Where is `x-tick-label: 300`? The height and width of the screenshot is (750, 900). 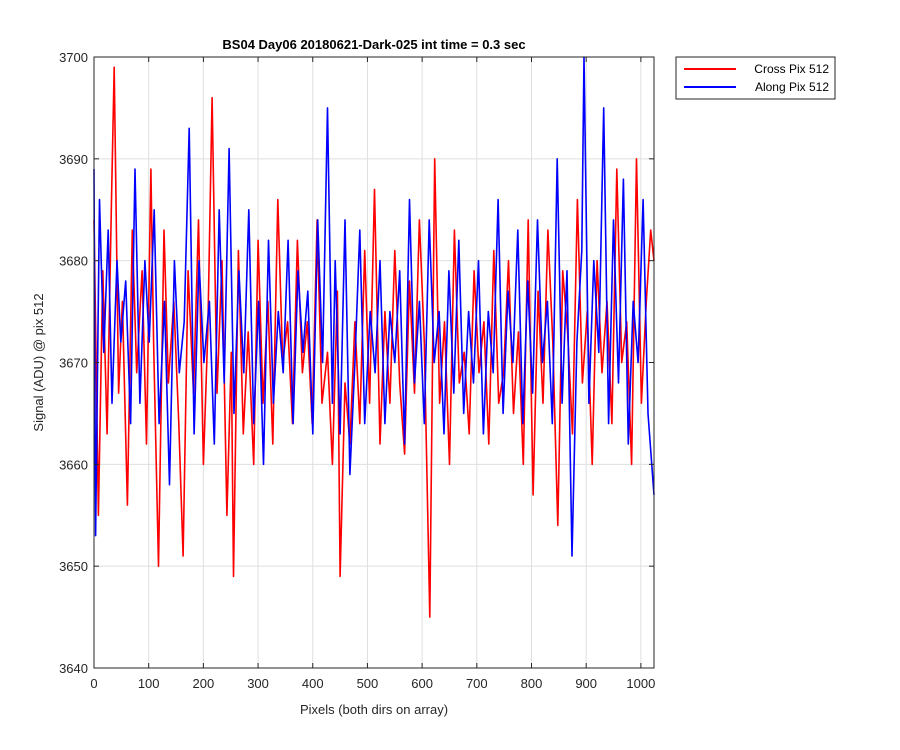 x-tick-label: 300 is located at coordinates (258, 683).